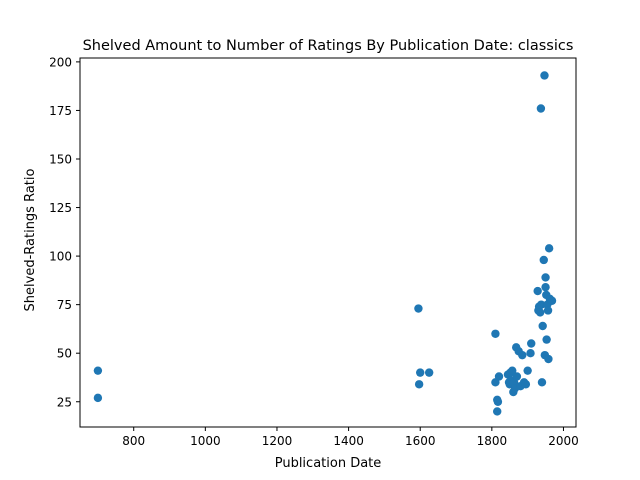  What do you see at coordinates (133, 441) in the screenshot?
I see `x-tick-label: 800` at bounding box center [133, 441].